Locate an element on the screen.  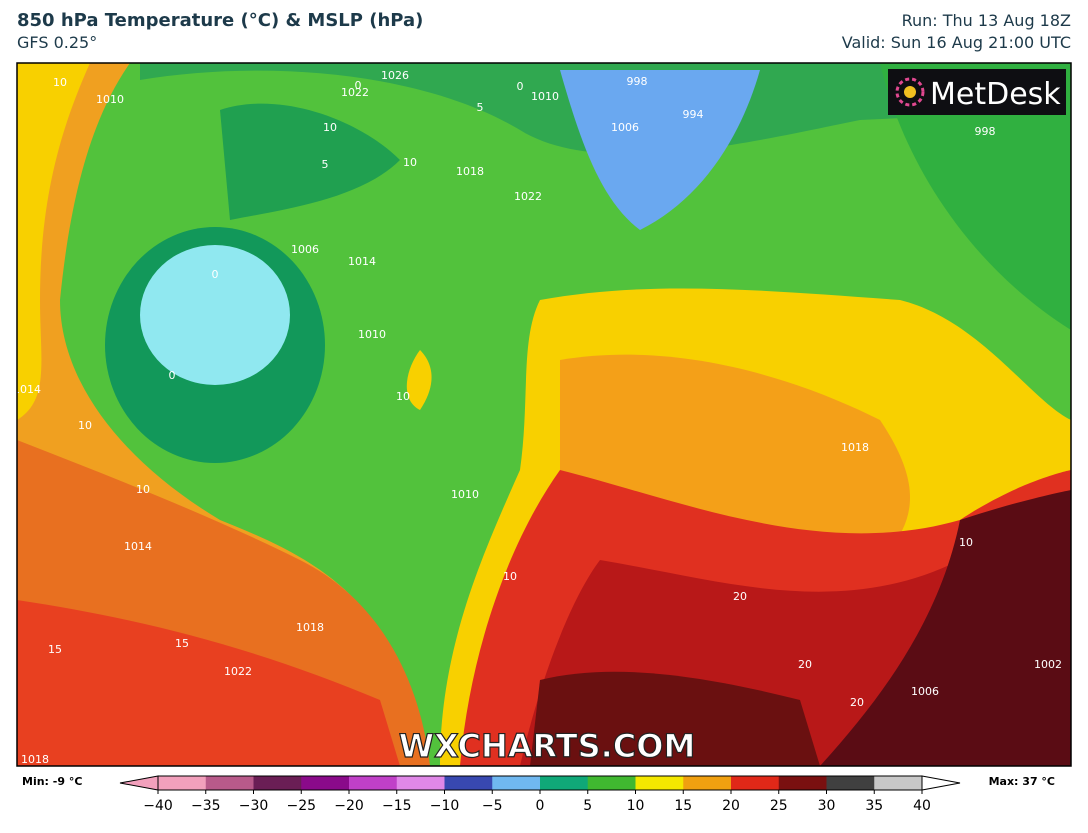
colorbar-tick-label: −5 is located at coordinates (492, 806).